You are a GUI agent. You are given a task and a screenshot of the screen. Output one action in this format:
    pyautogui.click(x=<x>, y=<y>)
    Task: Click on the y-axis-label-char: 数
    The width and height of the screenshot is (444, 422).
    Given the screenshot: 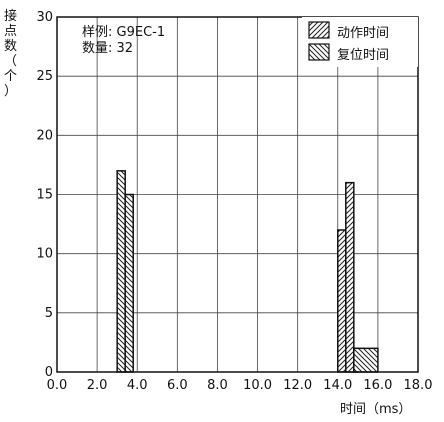 What is the action you would take?
    pyautogui.click(x=11, y=46)
    